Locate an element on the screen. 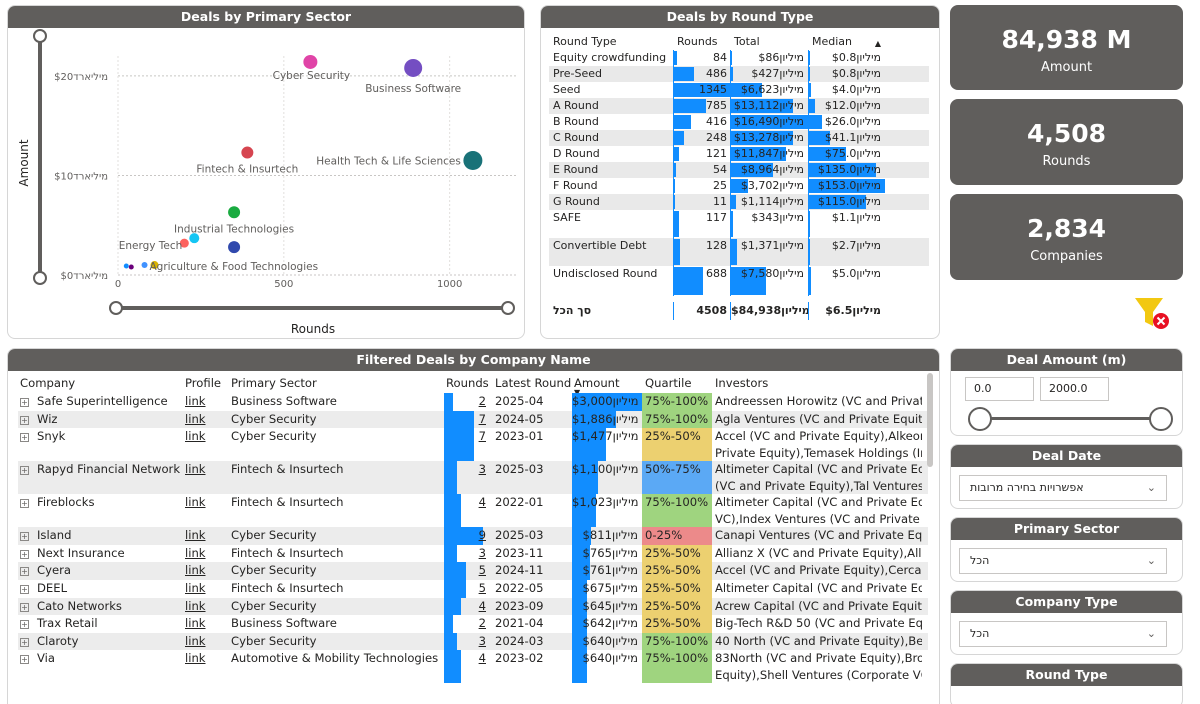  col-primary-sector: Primary Sector is located at coordinates (274, 383).